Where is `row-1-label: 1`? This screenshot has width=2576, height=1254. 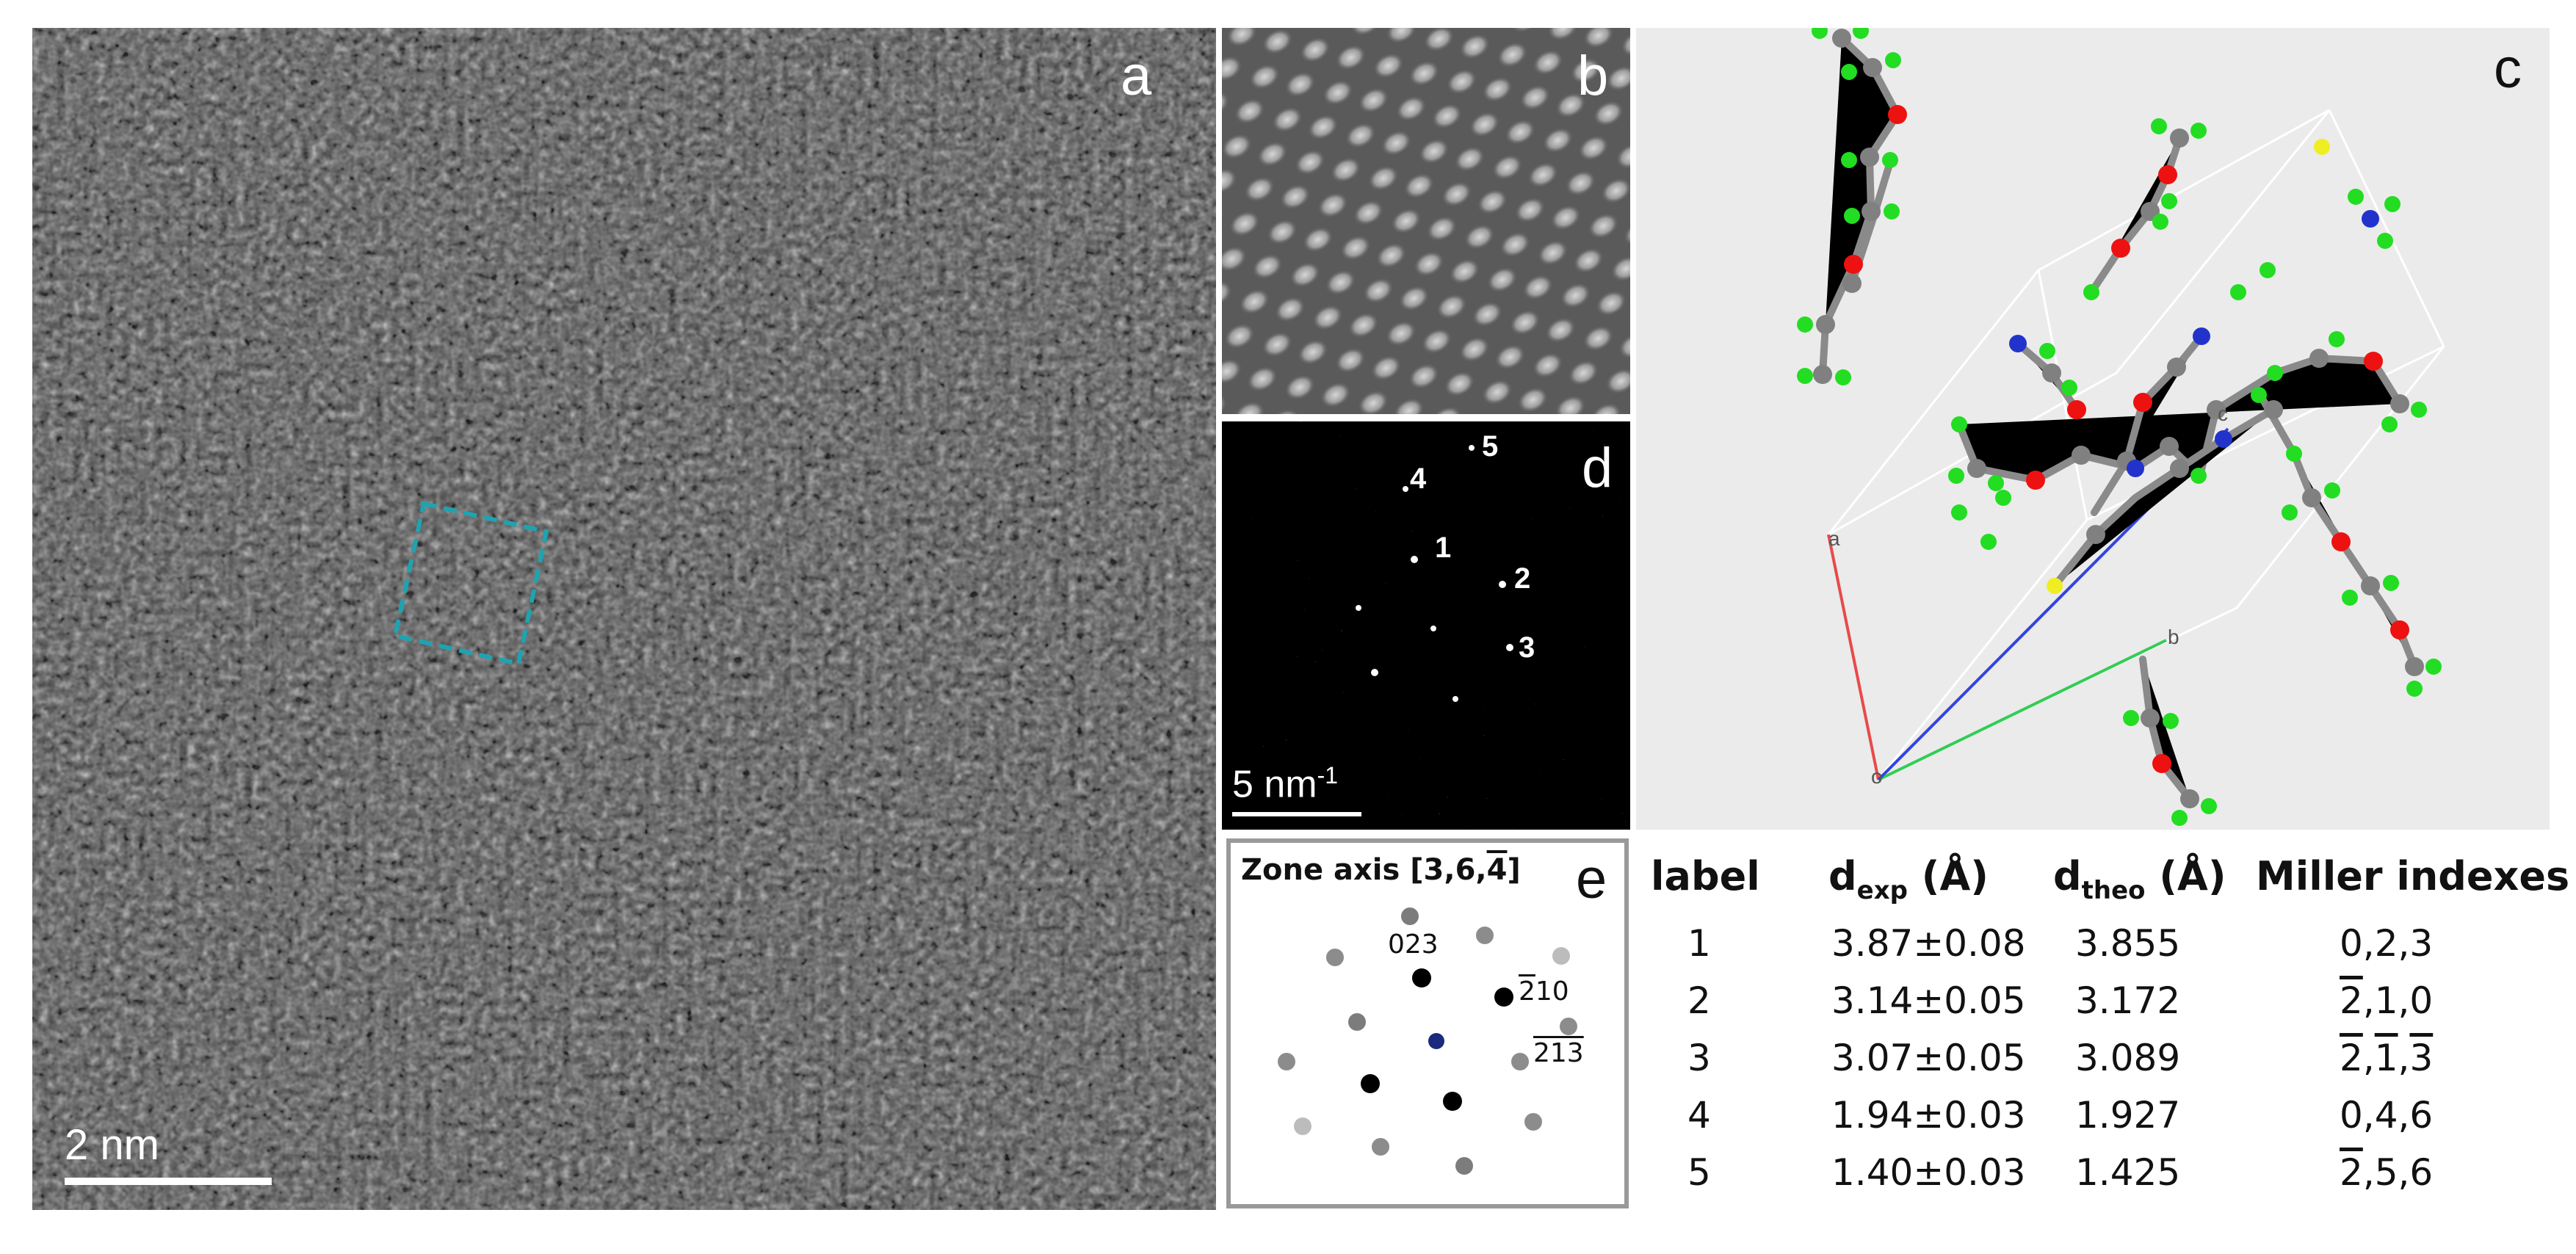
row-1-label: 1 is located at coordinates (1699, 944).